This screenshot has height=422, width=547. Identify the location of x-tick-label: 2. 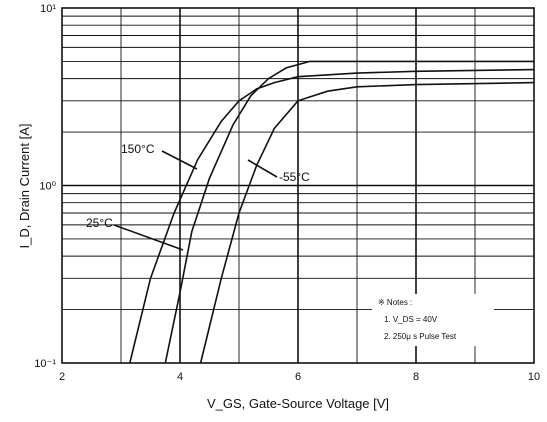
(62, 377).